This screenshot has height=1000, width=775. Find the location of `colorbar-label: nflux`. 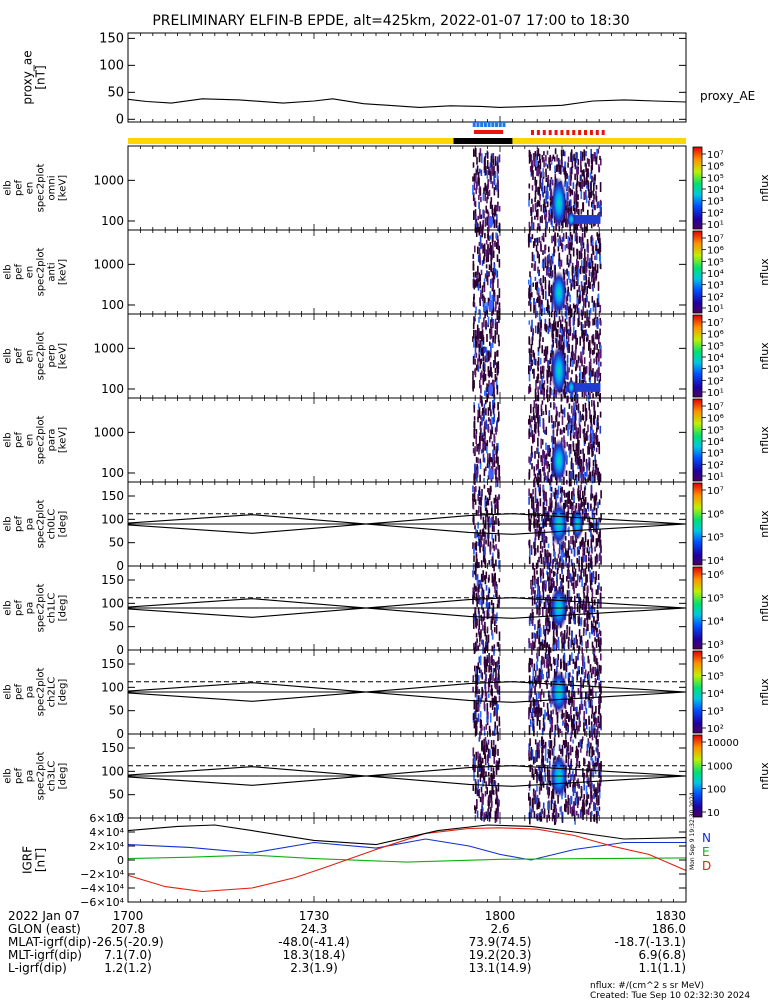

colorbar-label: nflux is located at coordinates (764, 440).